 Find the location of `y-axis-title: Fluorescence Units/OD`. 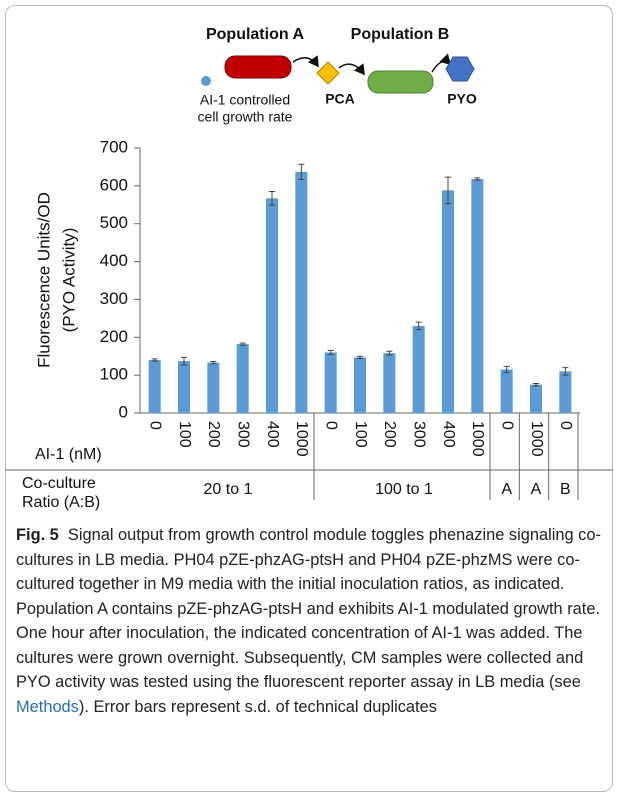

y-axis-title: Fluorescence Units/OD is located at coordinates (43, 280).